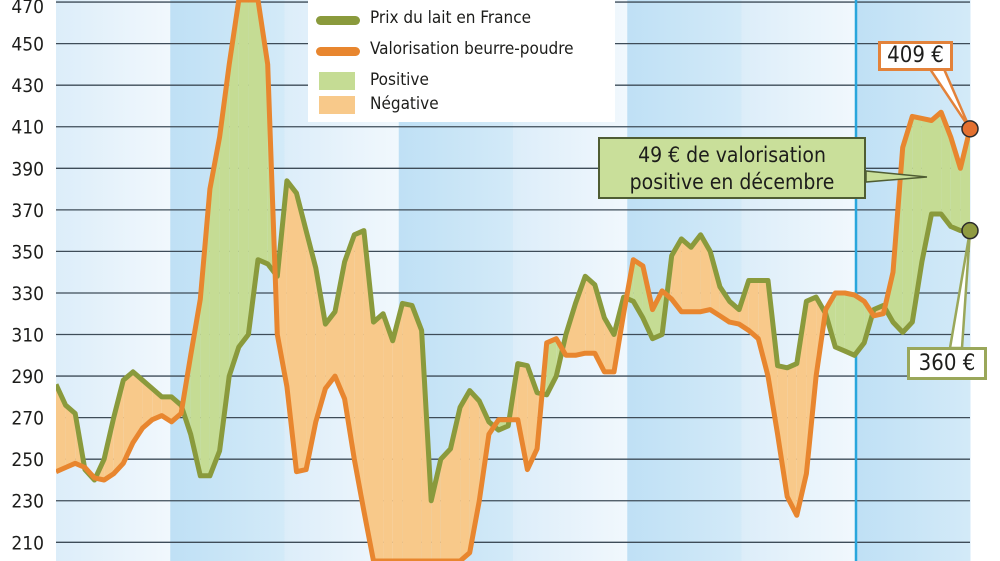 The image size is (1000, 561). Describe the element at coordinates (27, 86) in the screenshot. I see `y-tick-label: 430` at that location.